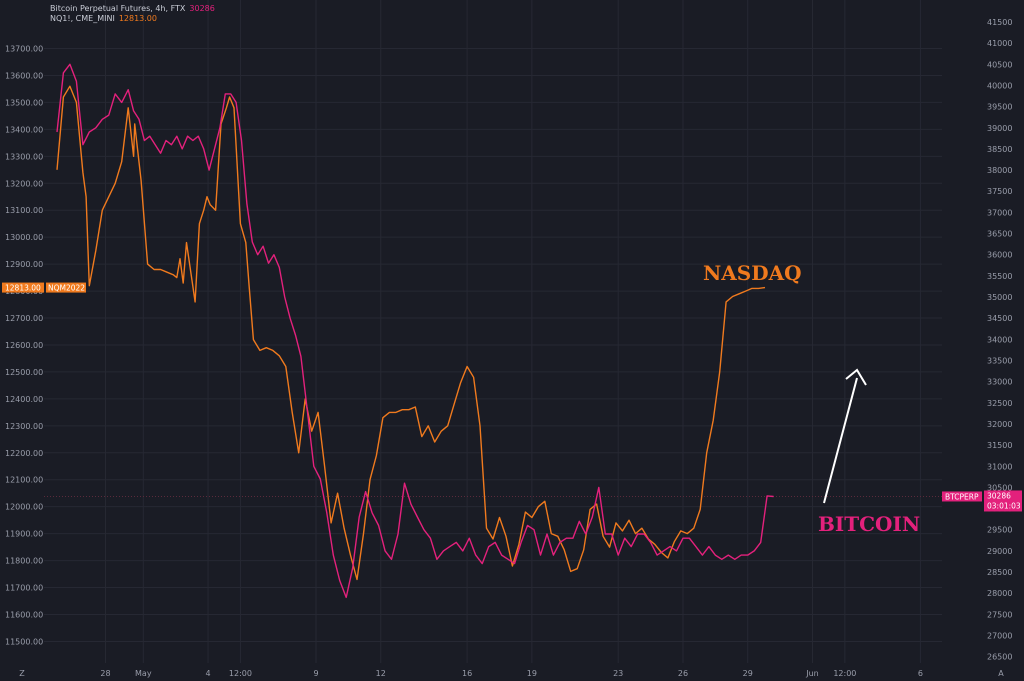 This screenshot has height=681, width=1024. What do you see at coordinates (24, 399) in the screenshot?
I see `left-tick-label: 12400.00` at bounding box center [24, 399].